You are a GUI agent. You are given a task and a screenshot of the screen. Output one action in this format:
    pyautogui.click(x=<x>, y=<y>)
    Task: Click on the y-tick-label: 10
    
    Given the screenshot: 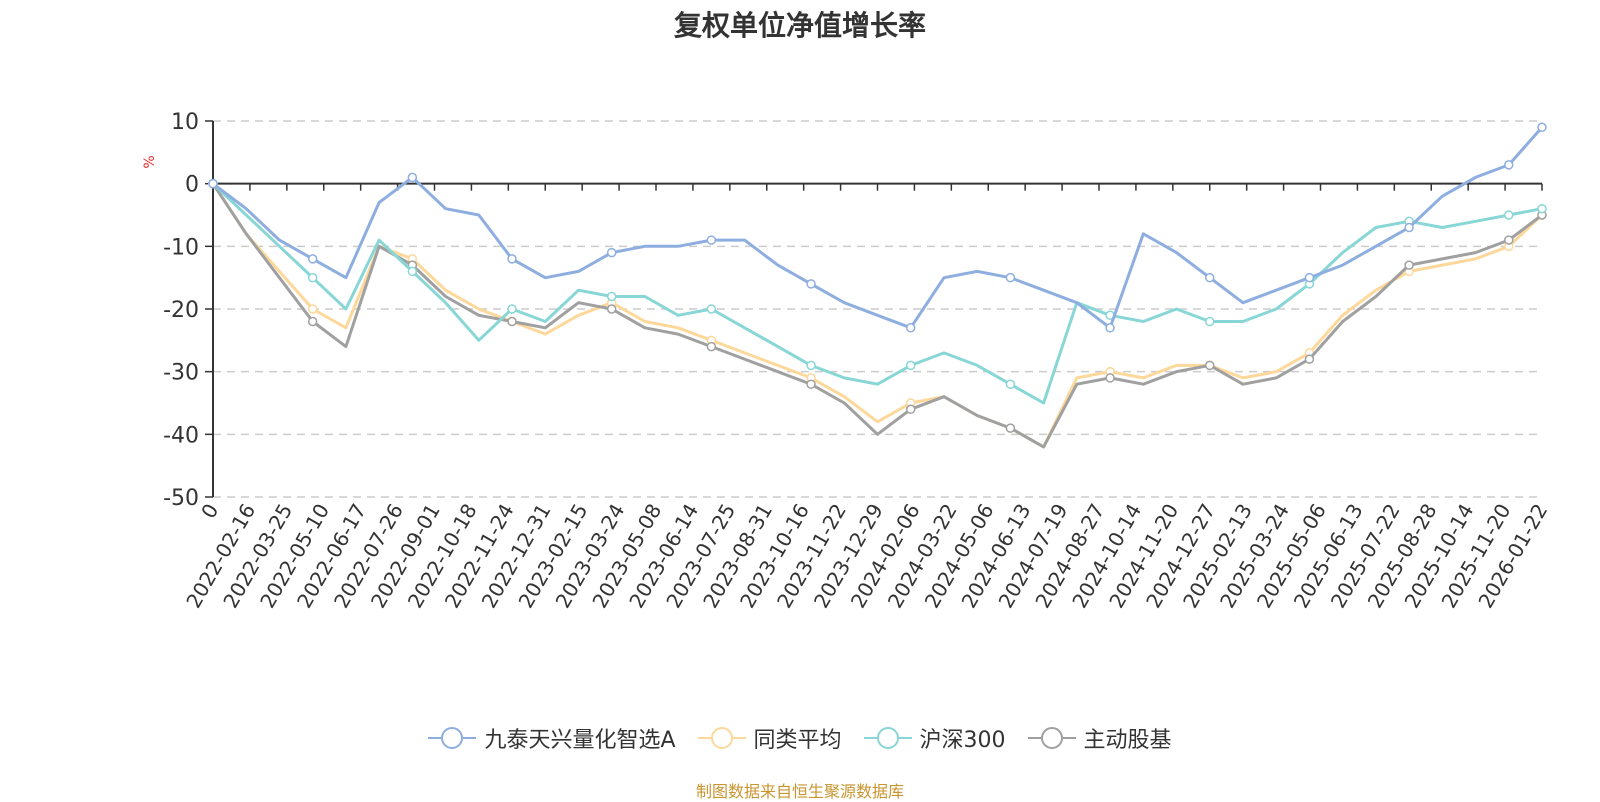 What is the action you would take?
    pyautogui.click(x=185, y=122)
    